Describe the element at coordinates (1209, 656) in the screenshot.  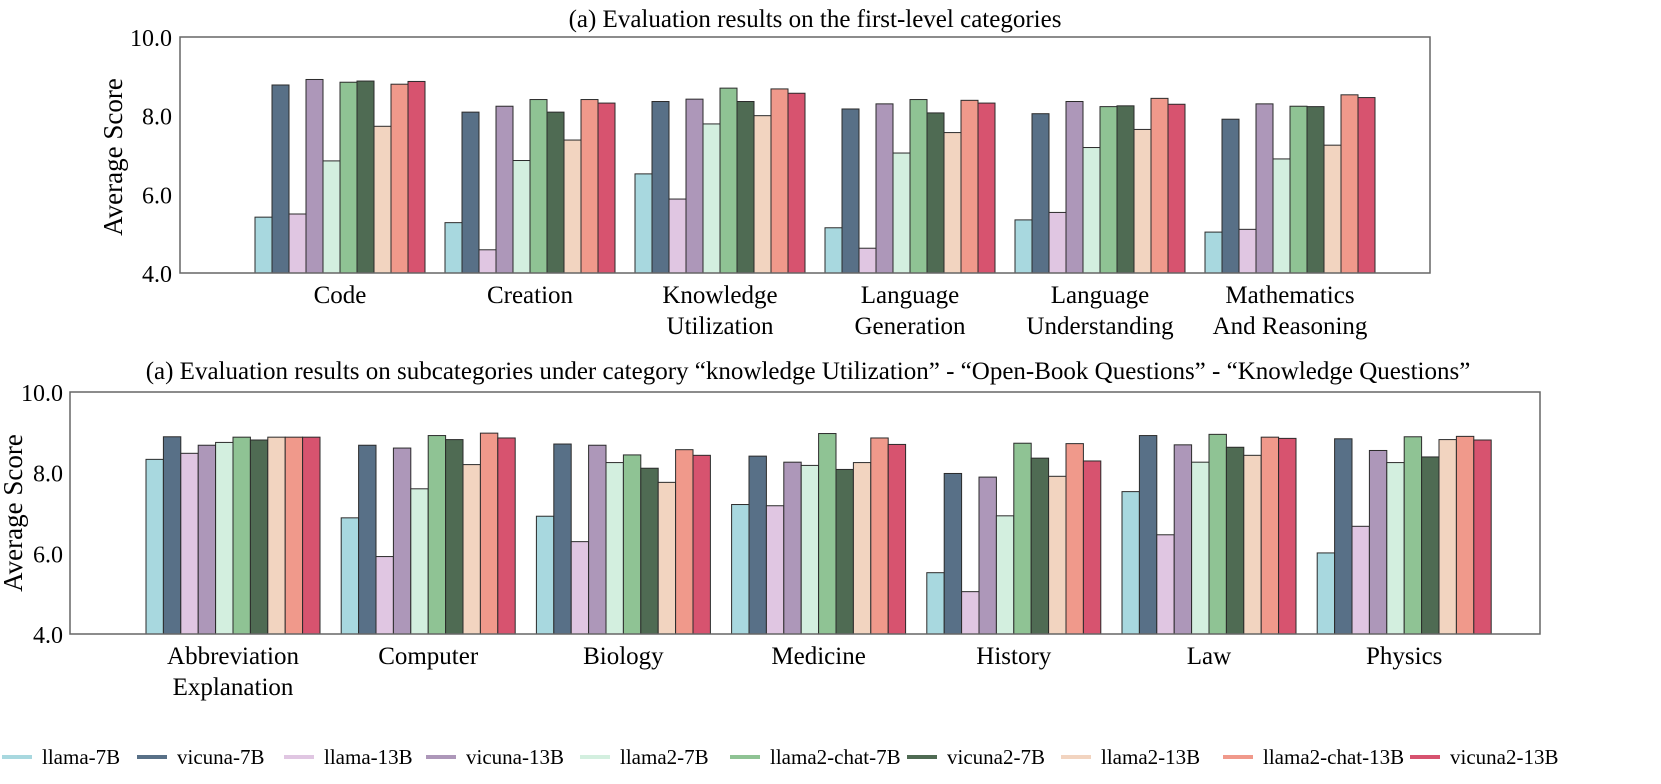
I see `x-category-label: Law` at that location.